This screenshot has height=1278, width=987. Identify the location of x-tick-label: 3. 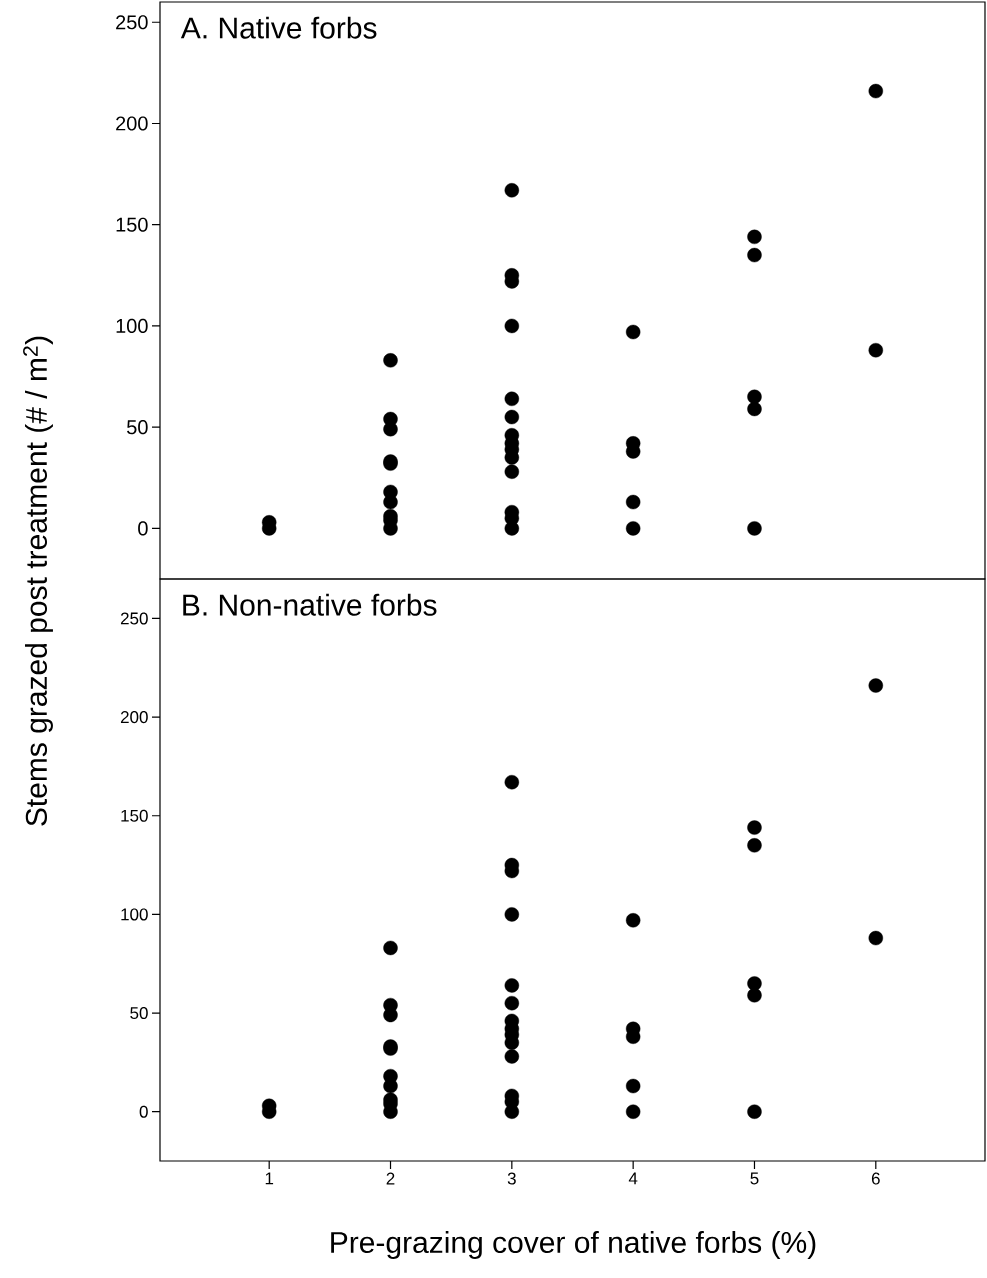
(511, 1178).